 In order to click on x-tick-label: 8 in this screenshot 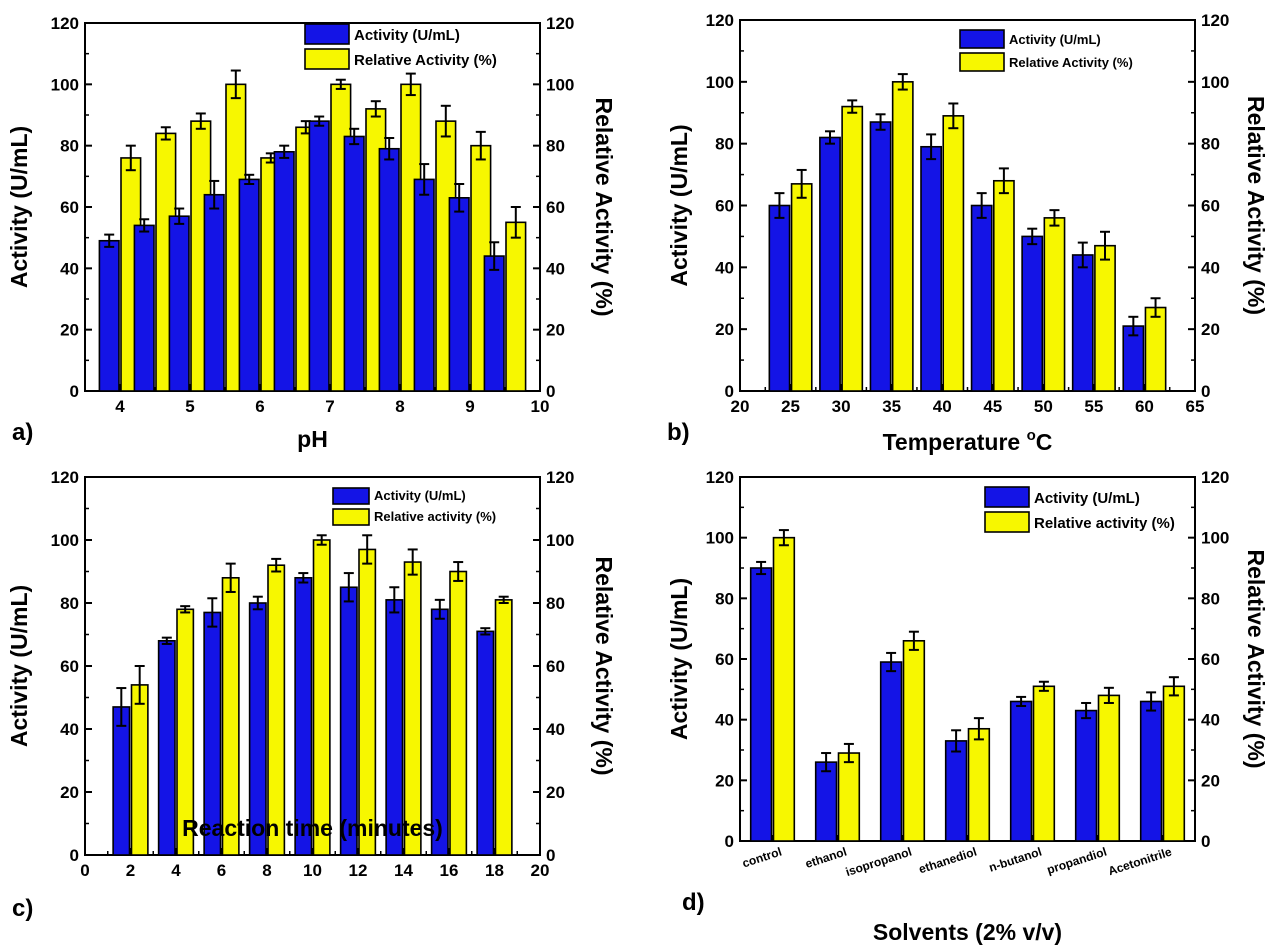, I will do `click(399, 406)`.